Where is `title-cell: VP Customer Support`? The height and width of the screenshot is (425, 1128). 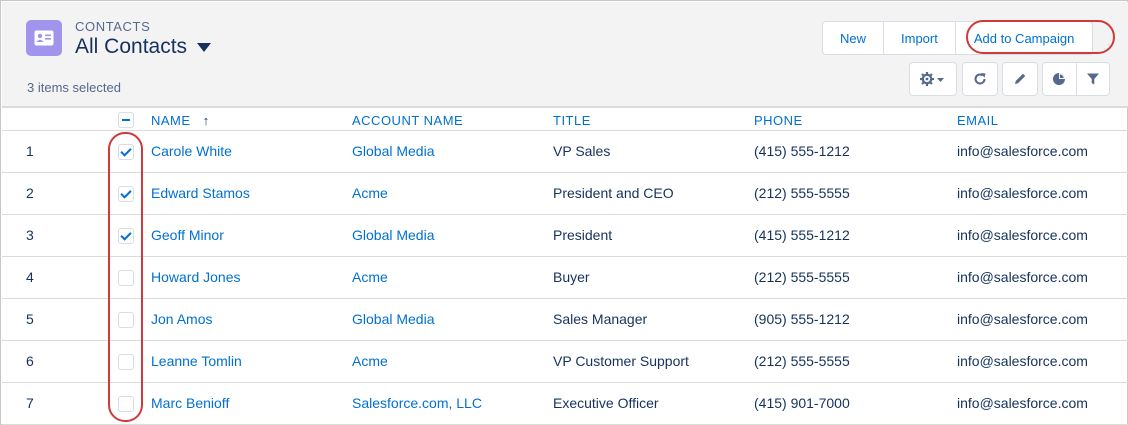
title-cell: VP Customer Support is located at coordinates (621, 361).